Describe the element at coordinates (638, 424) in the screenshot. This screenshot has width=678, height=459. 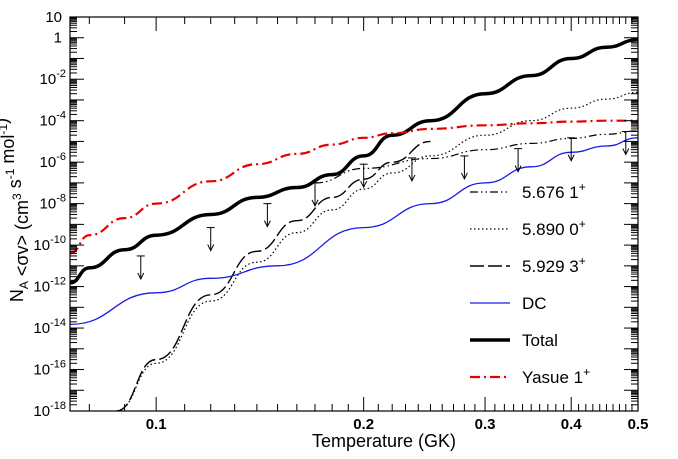
I see `x-tick-label: 0.5` at that location.